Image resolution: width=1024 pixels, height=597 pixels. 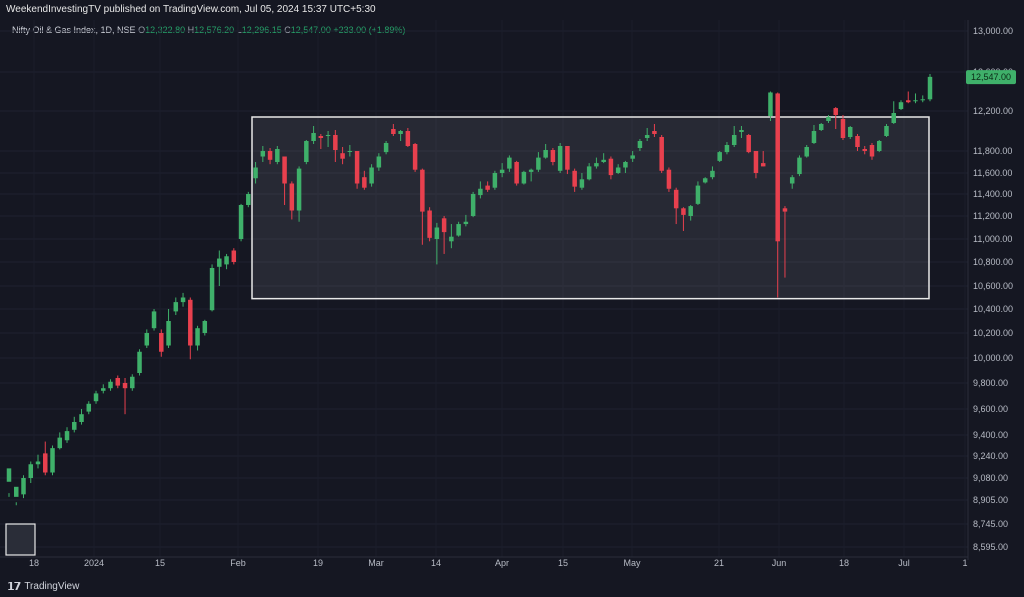 I want to click on x-tick-label: 15, so click(x=160, y=563).